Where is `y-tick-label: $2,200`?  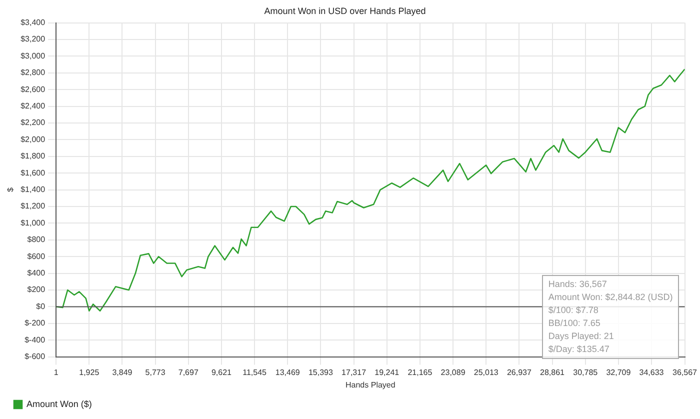 y-tick-label: $2,200 is located at coordinates (33, 123).